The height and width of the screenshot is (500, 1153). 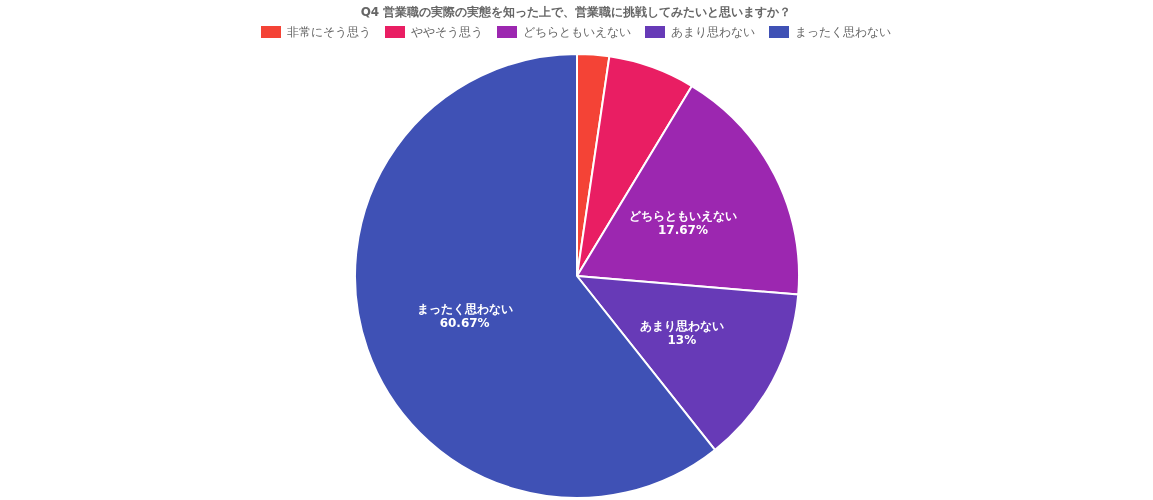 I want to click on legend-label: まったく思わない, so click(x=843, y=32).